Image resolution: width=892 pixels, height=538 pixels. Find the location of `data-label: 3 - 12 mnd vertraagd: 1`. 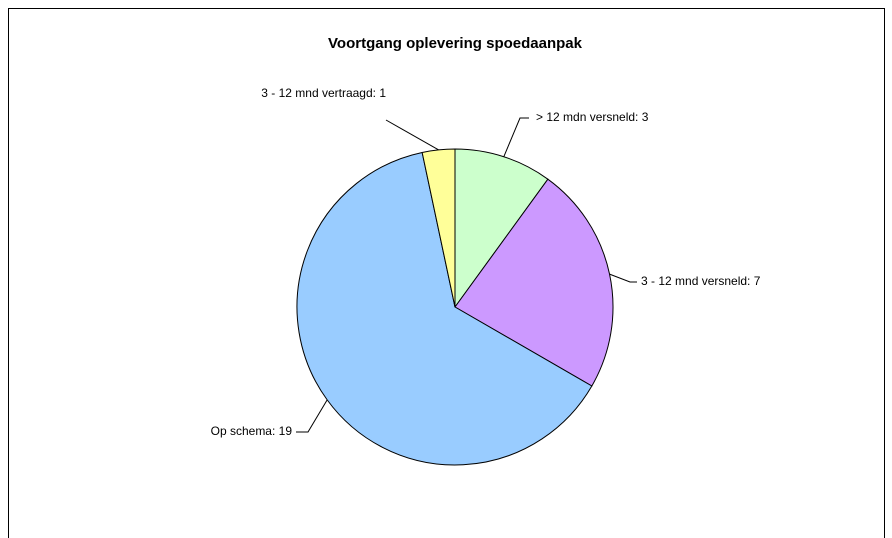

data-label: 3 - 12 mnd vertraagd: 1 is located at coordinates (323, 93).